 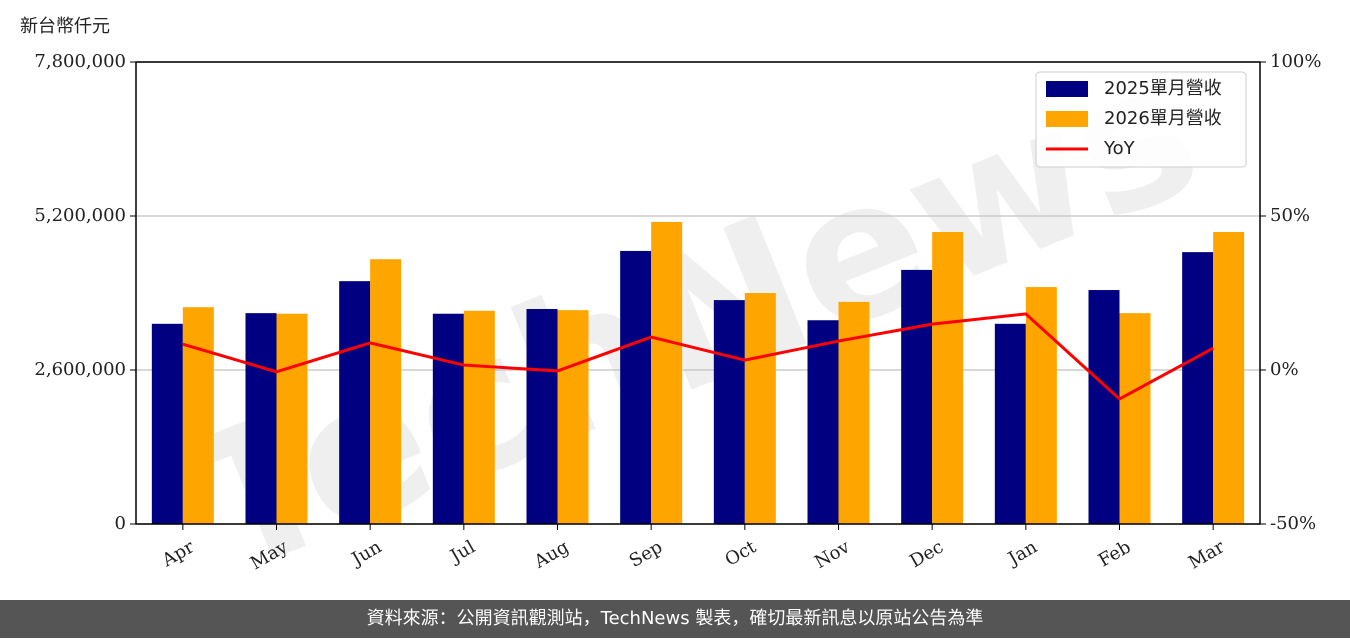 What do you see at coordinates (80, 369) in the screenshot?
I see `y-tick-label: 2,600,000` at bounding box center [80, 369].